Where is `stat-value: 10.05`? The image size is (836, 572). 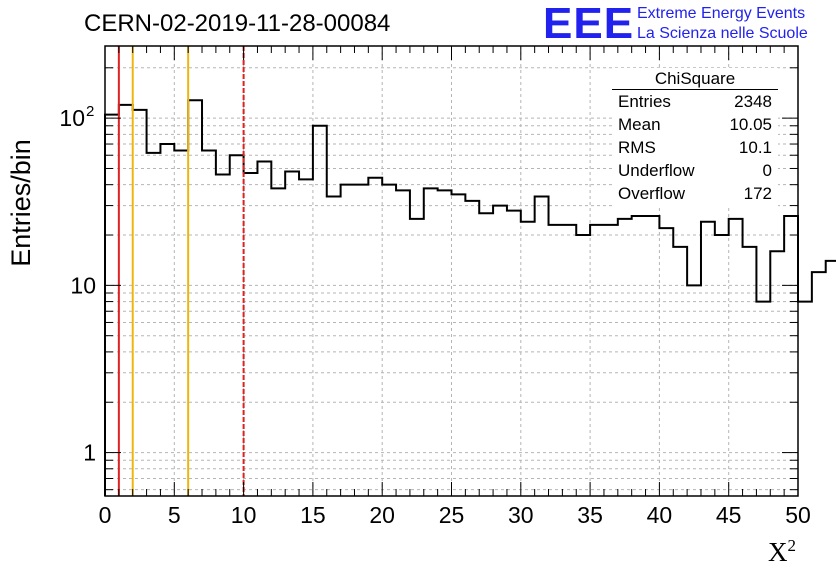 stat-value: 10.05 is located at coordinates (750, 124).